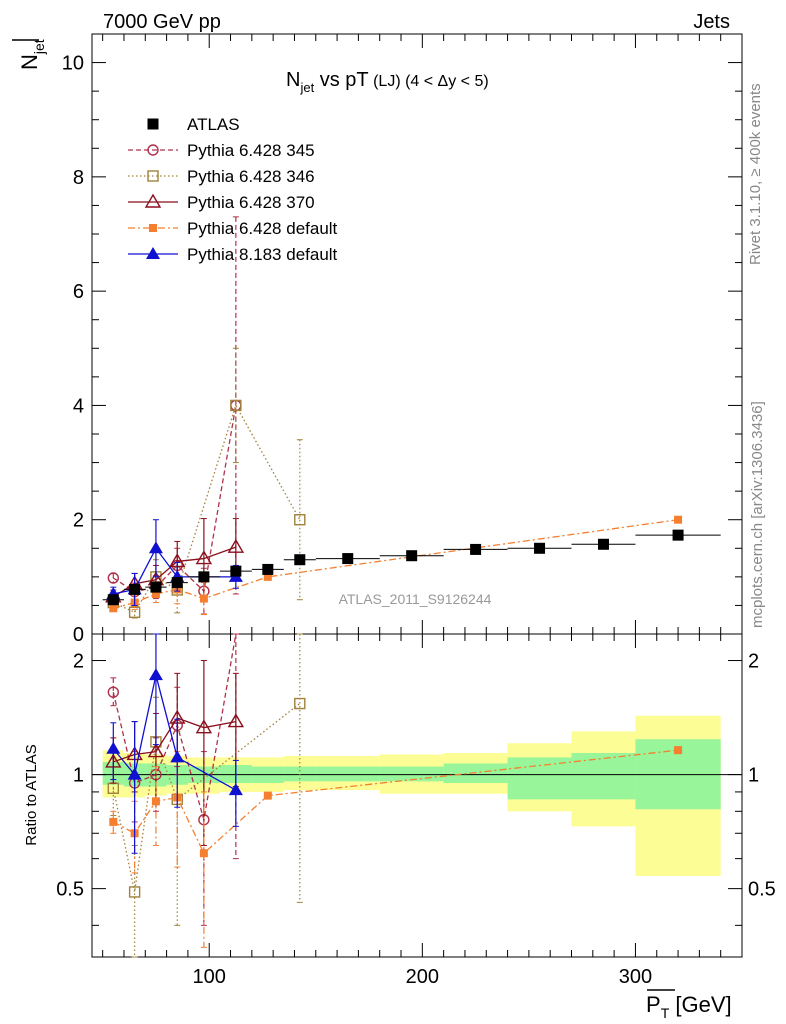 The height and width of the screenshot is (1024, 786). I want to click on x-tick-label: 300, so click(635, 977).